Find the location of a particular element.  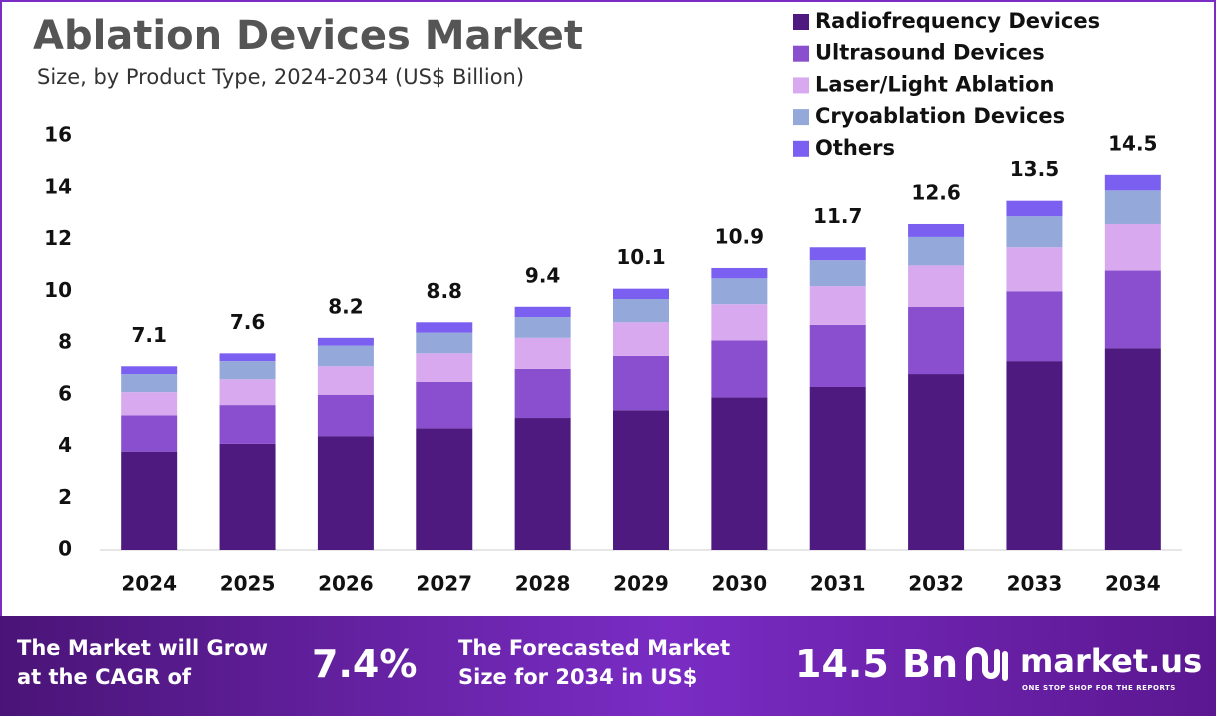

x-tick-label: 2030 is located at coordinates (740, 584).